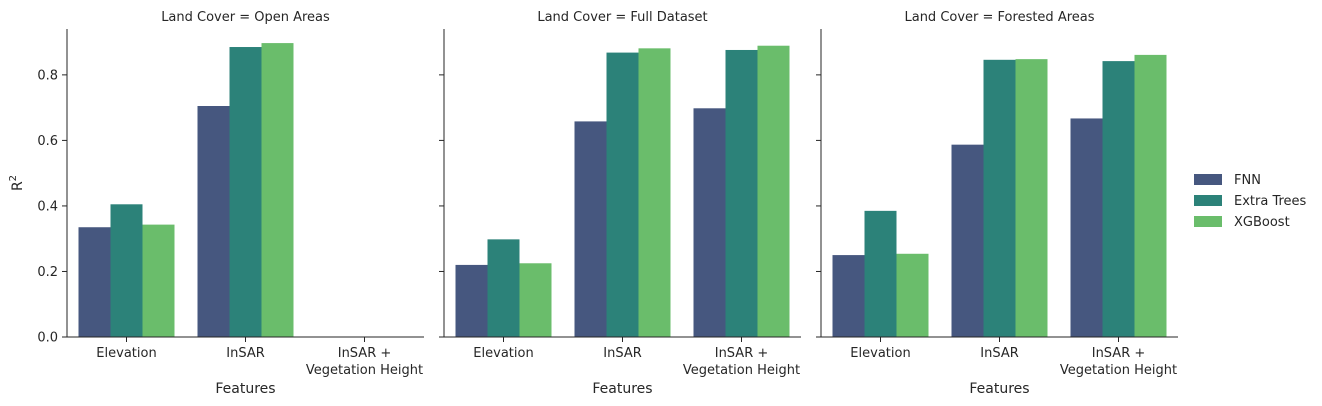 This screenshot has height=406, width=1322. Describe the element at coordinates (47, 141) in the screenshot. I see `y-tick-label: 0.6` at that location.